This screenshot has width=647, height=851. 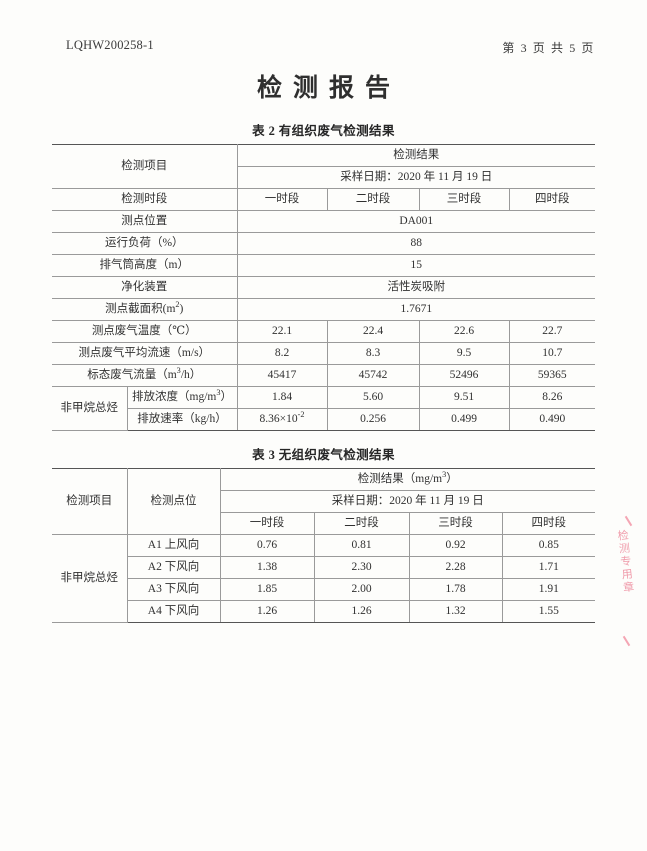 I want to click on cell-temperature-1: 22.1, so click(x=282, y=331).